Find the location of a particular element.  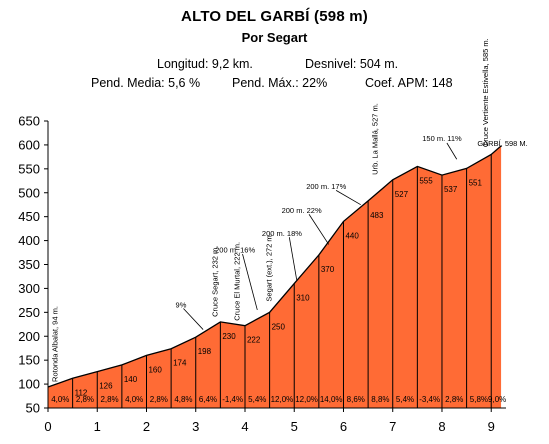

slope-annotation: 200 m. 22% is located at coordinates (302, 210).